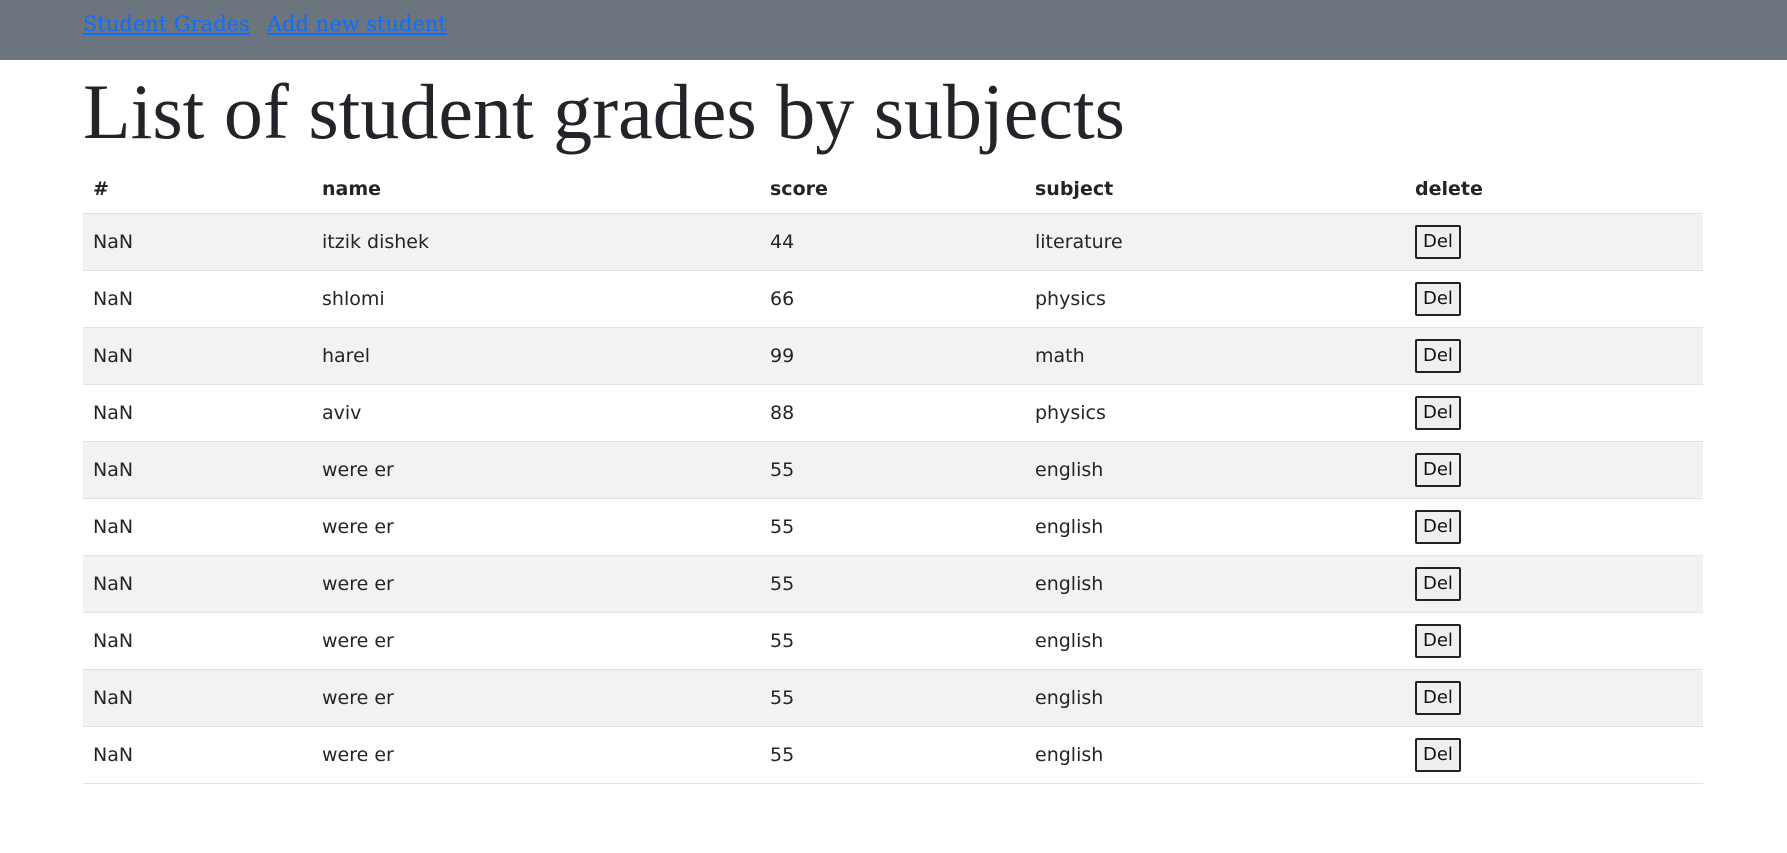  Describe the element at coordinates (536, 189) in the screenshot. I see `column-header-name: name` at that location.